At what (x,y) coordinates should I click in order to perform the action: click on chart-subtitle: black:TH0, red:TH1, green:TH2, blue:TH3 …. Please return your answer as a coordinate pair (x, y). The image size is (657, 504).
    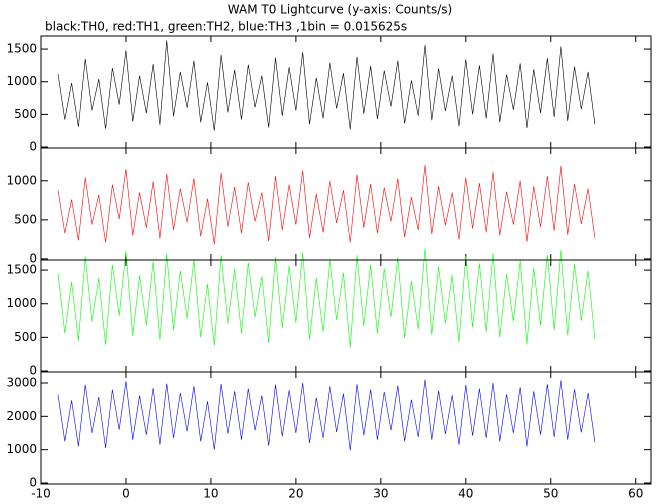
    Looking at the image, I should click on (226, 27).